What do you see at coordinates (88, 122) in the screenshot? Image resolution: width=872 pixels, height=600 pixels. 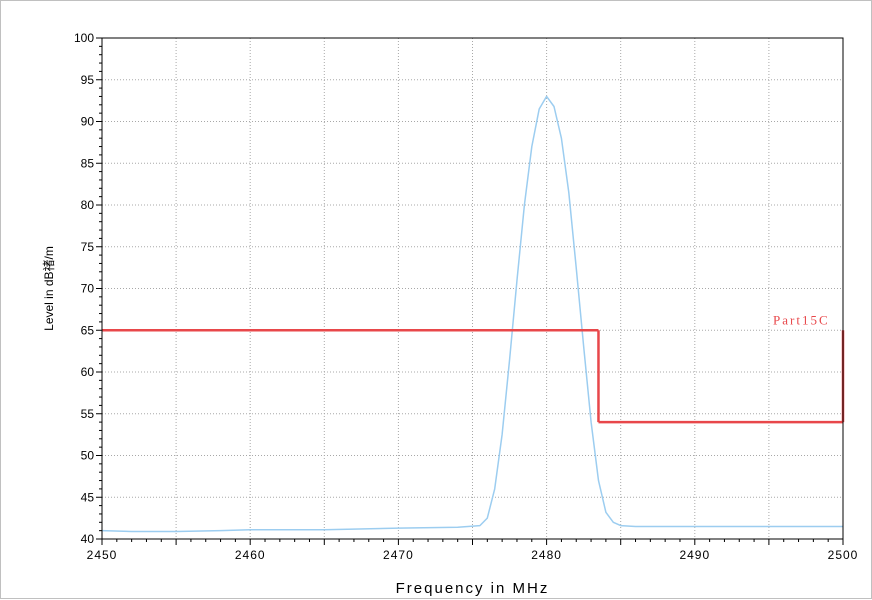 I see `y-tick-label: 90` at bounding box center [88, 122].